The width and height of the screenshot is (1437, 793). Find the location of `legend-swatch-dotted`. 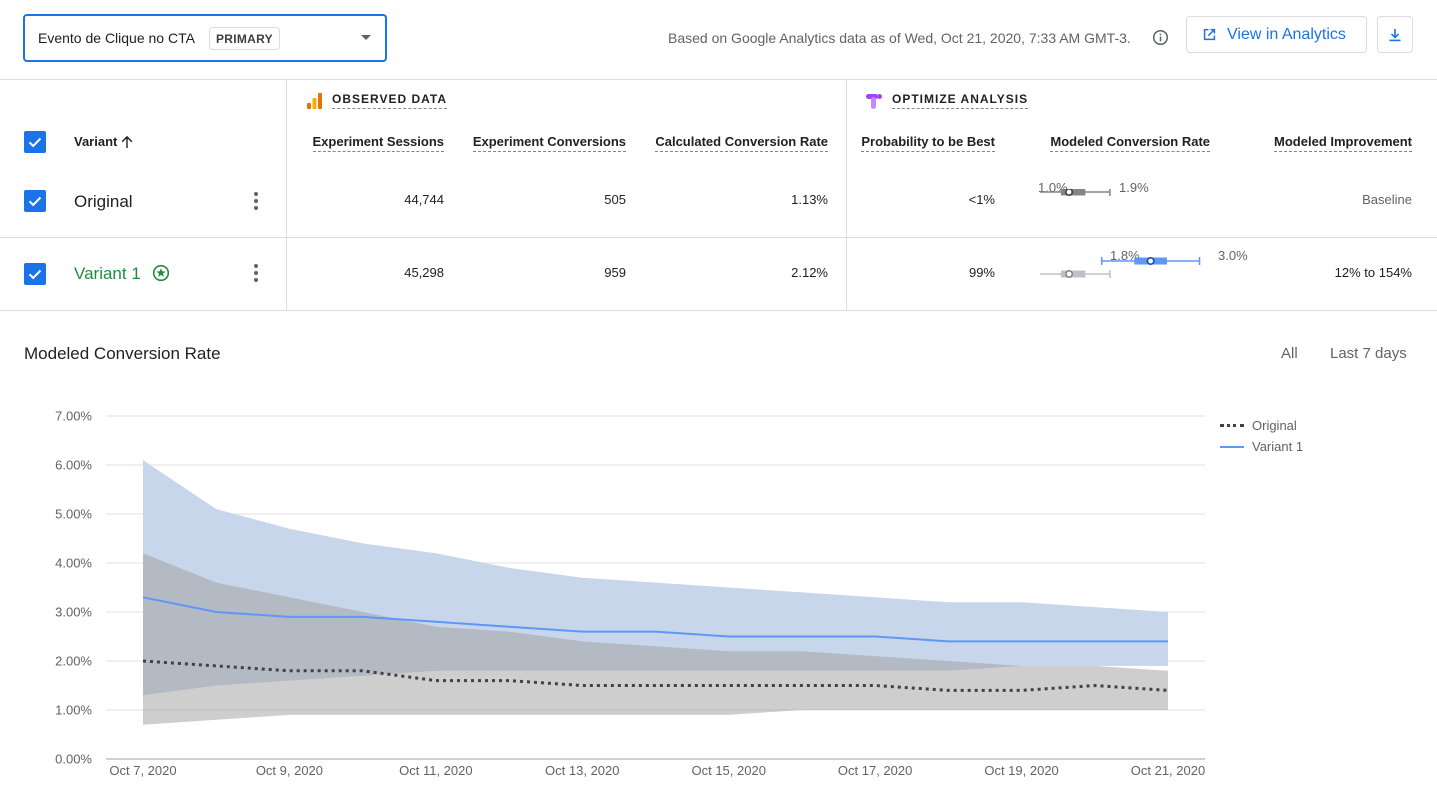

legend-swatch-dotted is located at coordinates (1232, 425).